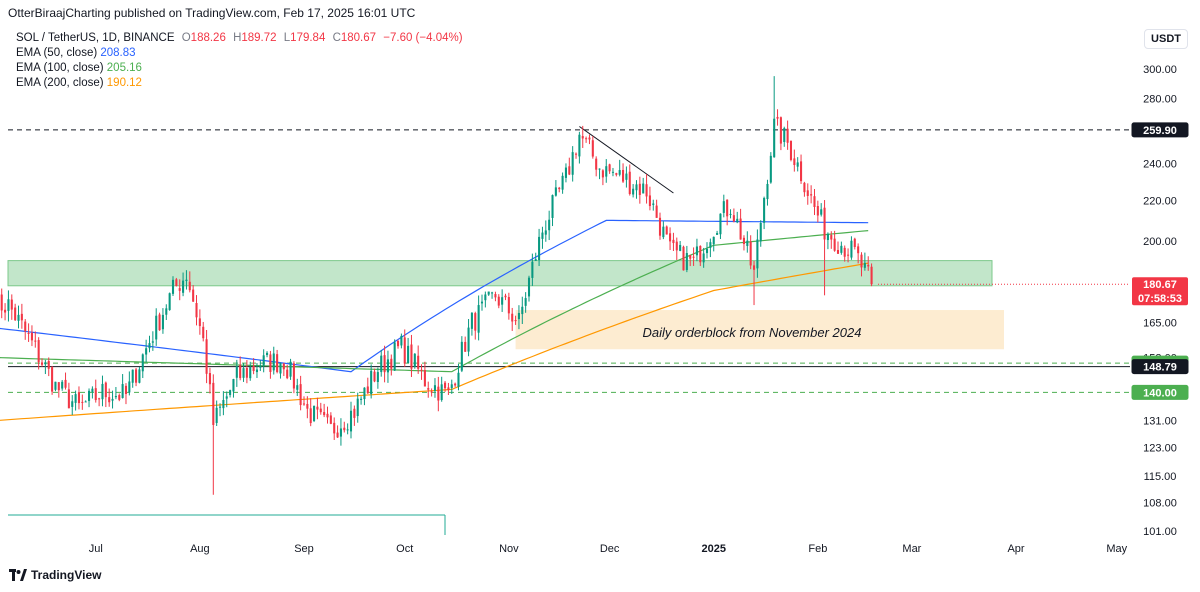 This screenshot has height=592, width=1200. Describe the element at coordinates (55, 575) in the screenshot. I see `tradingview-logo: TradingView` at that location.